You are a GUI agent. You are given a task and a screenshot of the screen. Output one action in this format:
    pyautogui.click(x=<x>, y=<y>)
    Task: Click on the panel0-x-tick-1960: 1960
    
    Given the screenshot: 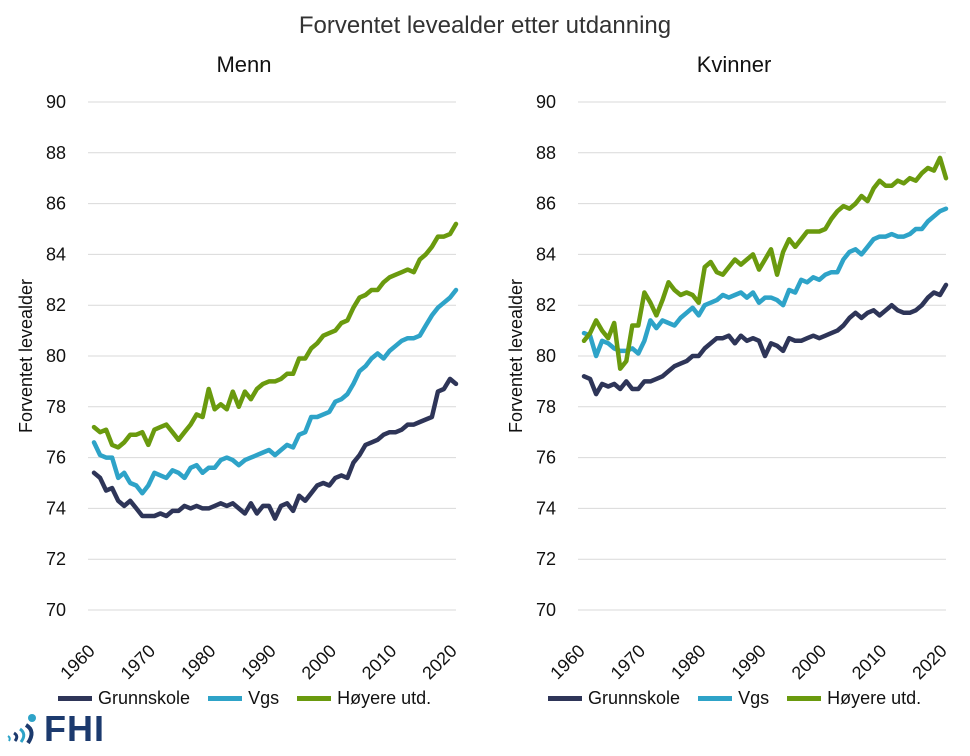 What is the action you would take?
    pyautogui.click(x=77, y=662)
    